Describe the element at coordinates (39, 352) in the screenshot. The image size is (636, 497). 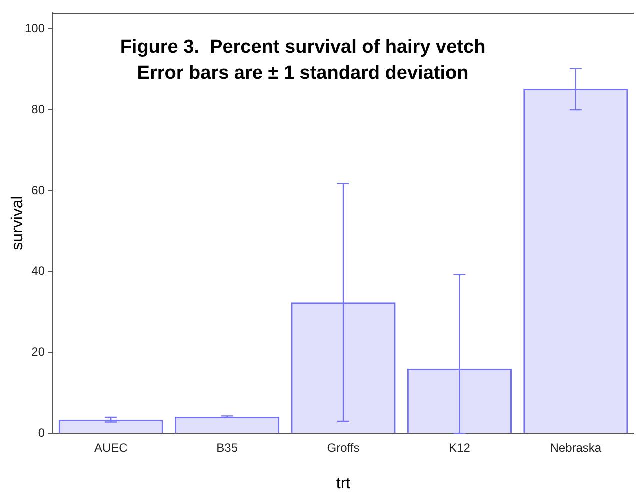
I see `y-tick-label: 20` at that location.